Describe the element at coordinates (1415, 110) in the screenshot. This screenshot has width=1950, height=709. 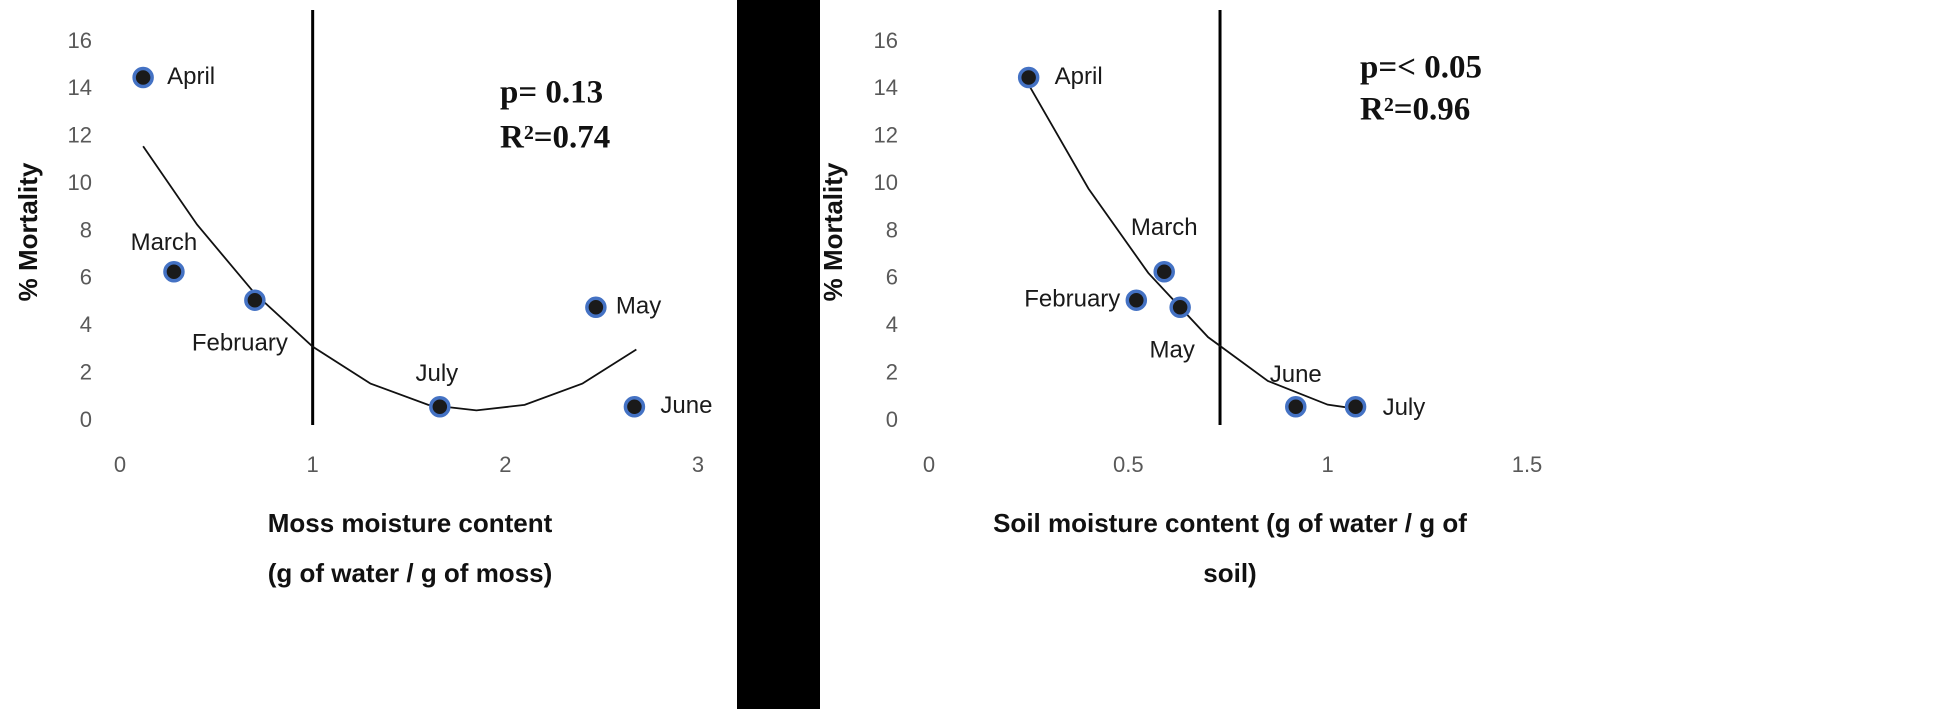
I see `annotation: R²=0.96` at that location.